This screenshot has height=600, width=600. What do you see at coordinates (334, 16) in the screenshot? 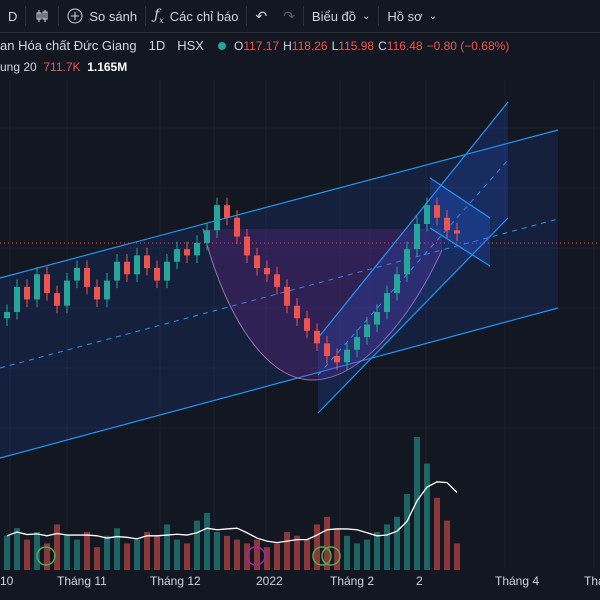
I see `chart-type-label: Biểu đồ` at bounding box center [334, 16].